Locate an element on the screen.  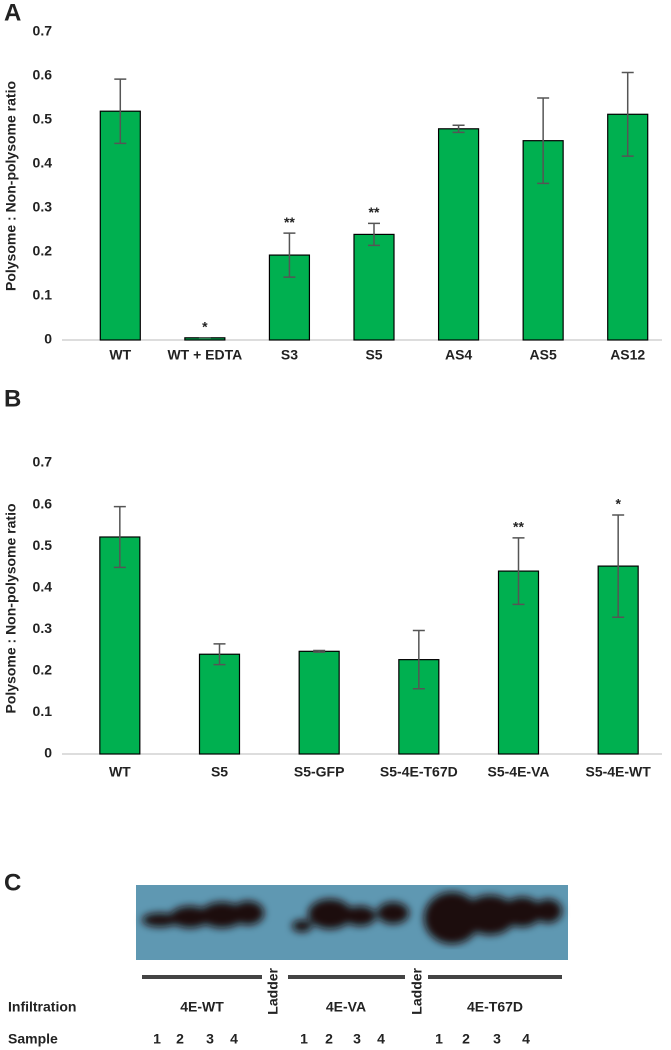
x-tick-label: AS12 is located at coordinates (627, 355).